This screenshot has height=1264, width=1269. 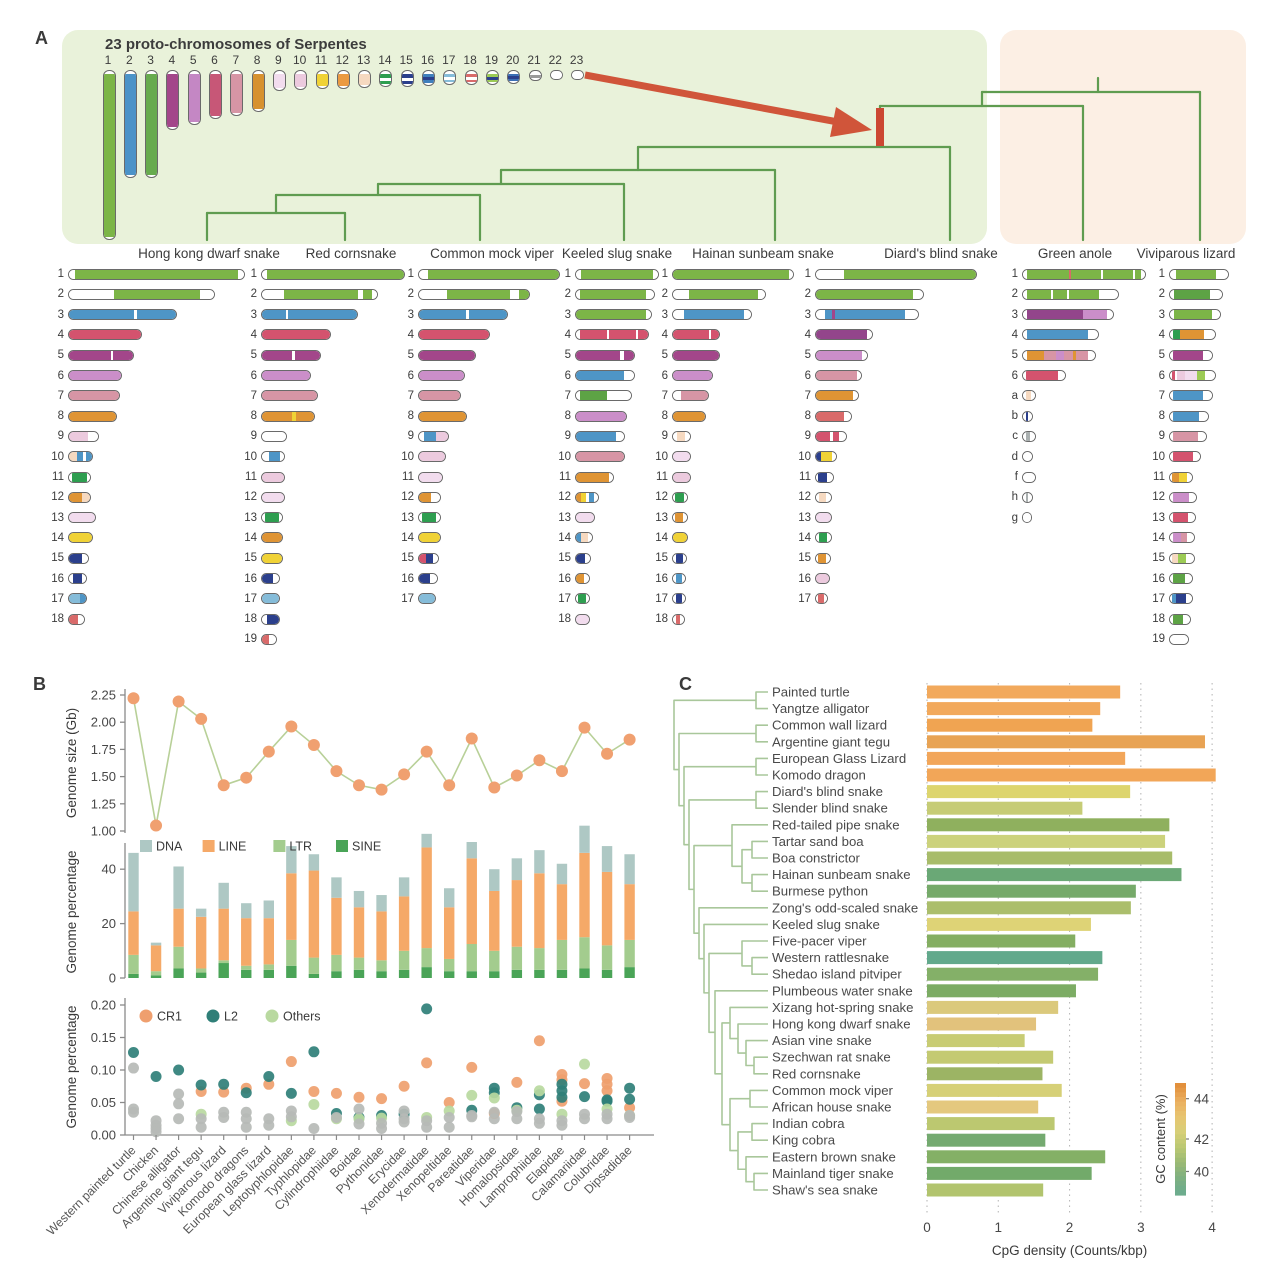 What do you see at coordinates (763, 253) in the screenshot?
I see `species-name: Hainan sunbeam snake` at bounding box center [763, 253].